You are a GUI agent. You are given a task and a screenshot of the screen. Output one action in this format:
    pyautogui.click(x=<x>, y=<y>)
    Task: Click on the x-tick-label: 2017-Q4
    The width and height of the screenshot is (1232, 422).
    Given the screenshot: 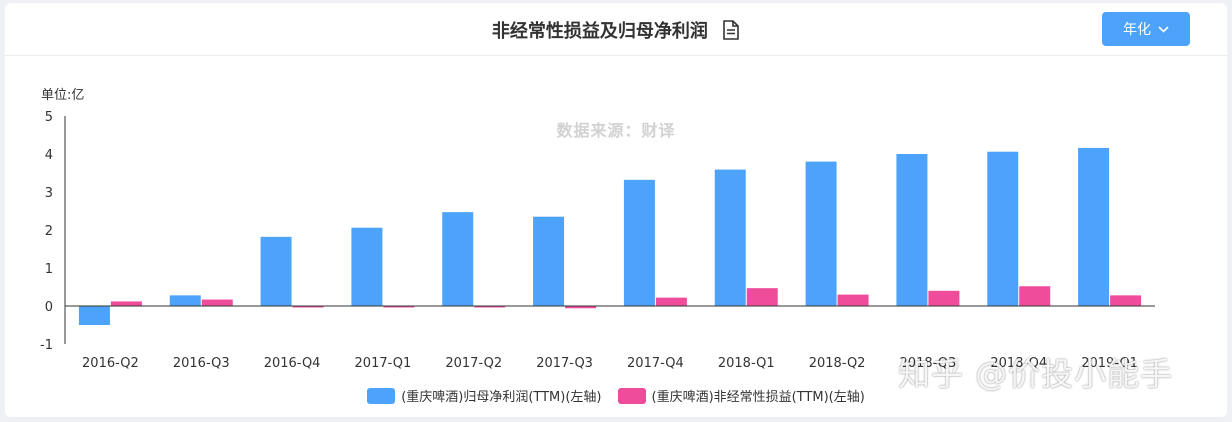 What is the action you would take?
    pyautogui.click(x=655, y=363)
    